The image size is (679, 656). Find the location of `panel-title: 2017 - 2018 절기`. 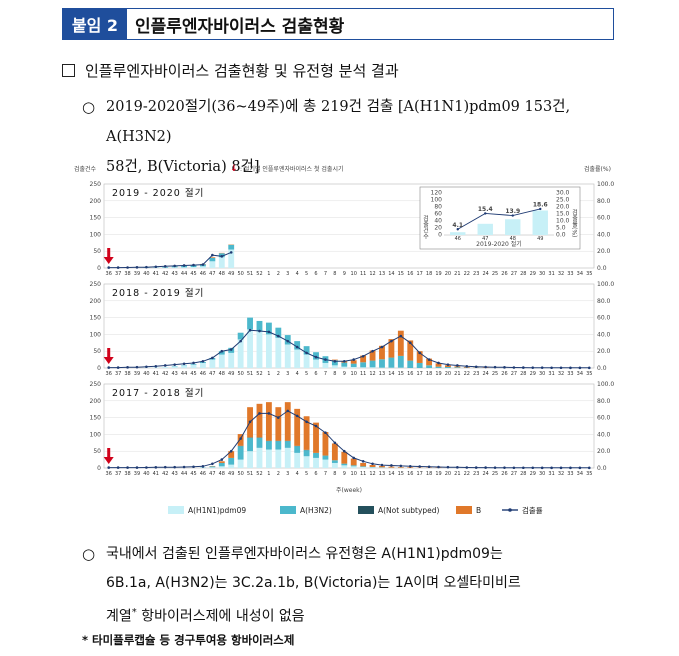

panel-title: 2017 - 2018 절기 is located at coordinates (158, 393).